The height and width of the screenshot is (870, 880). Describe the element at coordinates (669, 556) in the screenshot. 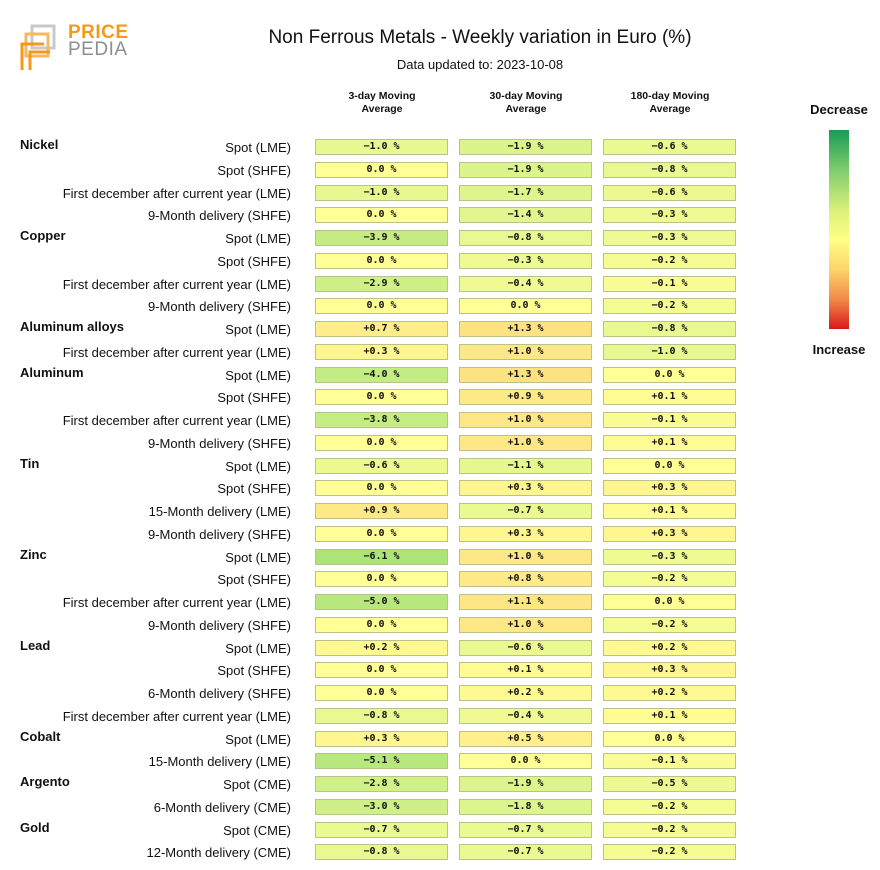

I see `table-cell: −0.3 %` at that location.